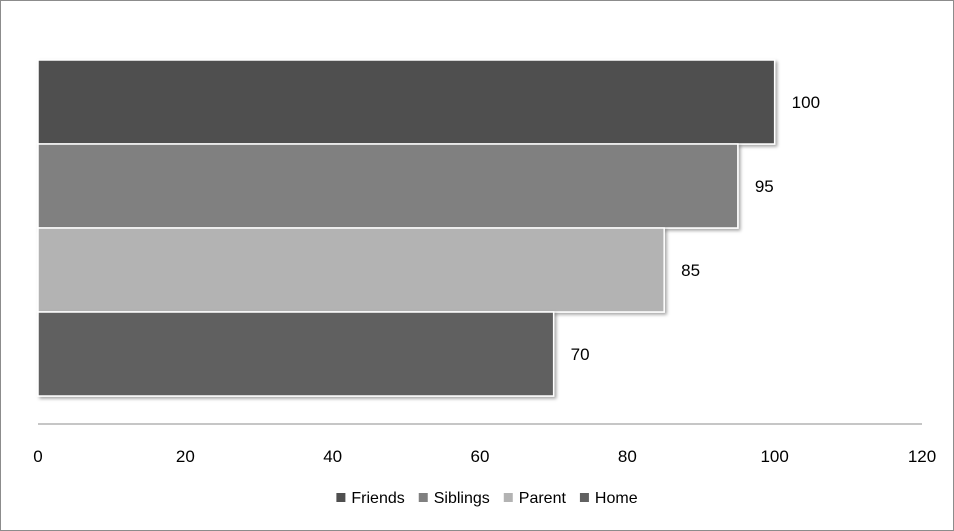 The image size is (954, 531). What do you see at coordinates (543, 498) in the screenshot?
I see `legend-label: Parent` at bounding box center [543, 498].